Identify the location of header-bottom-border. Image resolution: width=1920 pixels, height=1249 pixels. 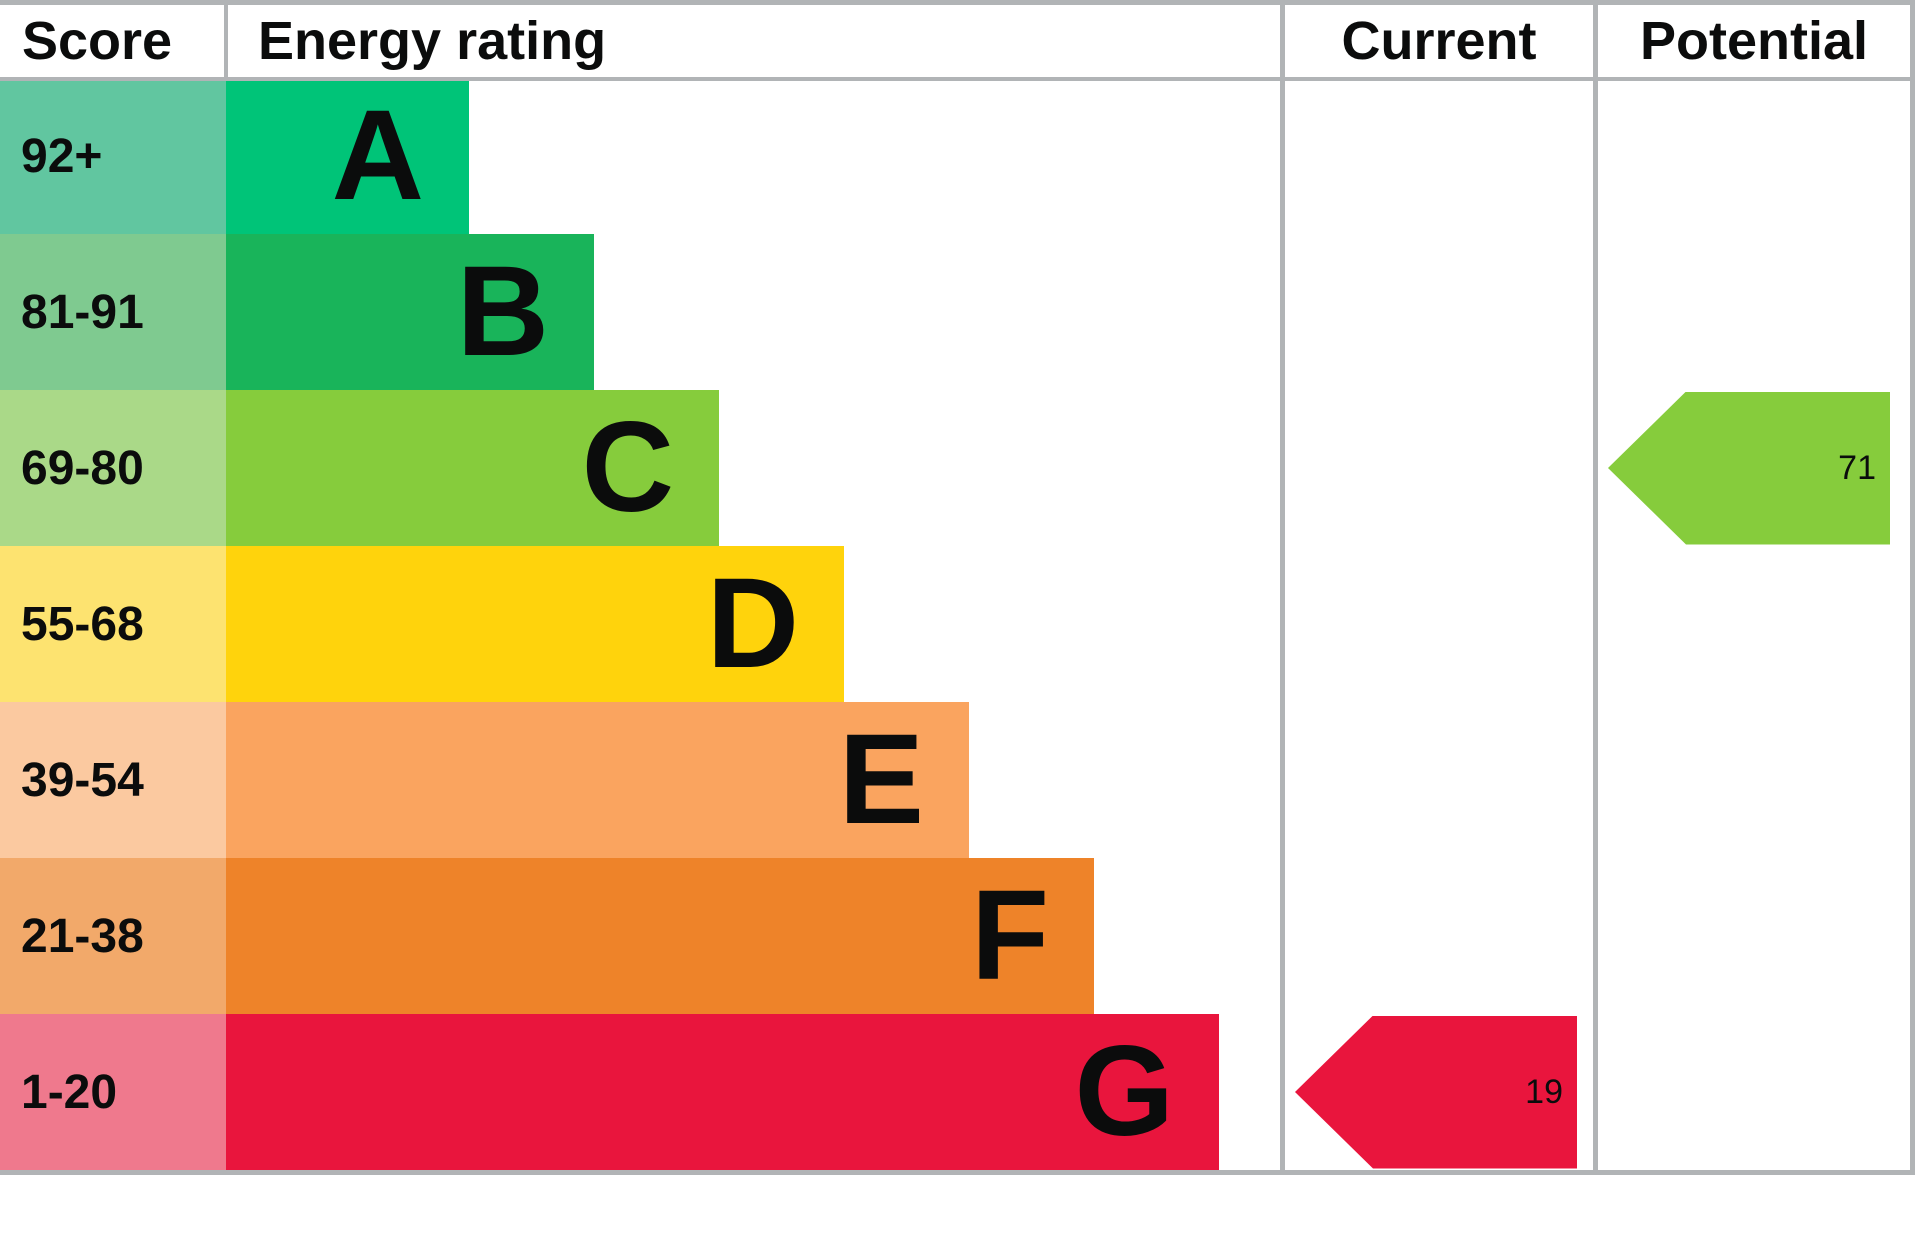
(957, 79).